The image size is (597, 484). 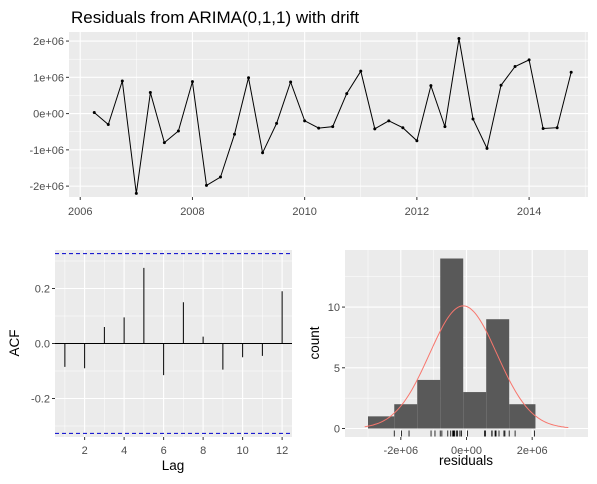 What do you see at coordinates (46, 187) in the screenshot?
I see `residuals-y-tick-label: -2e+06` at bounding box center [46, 187].